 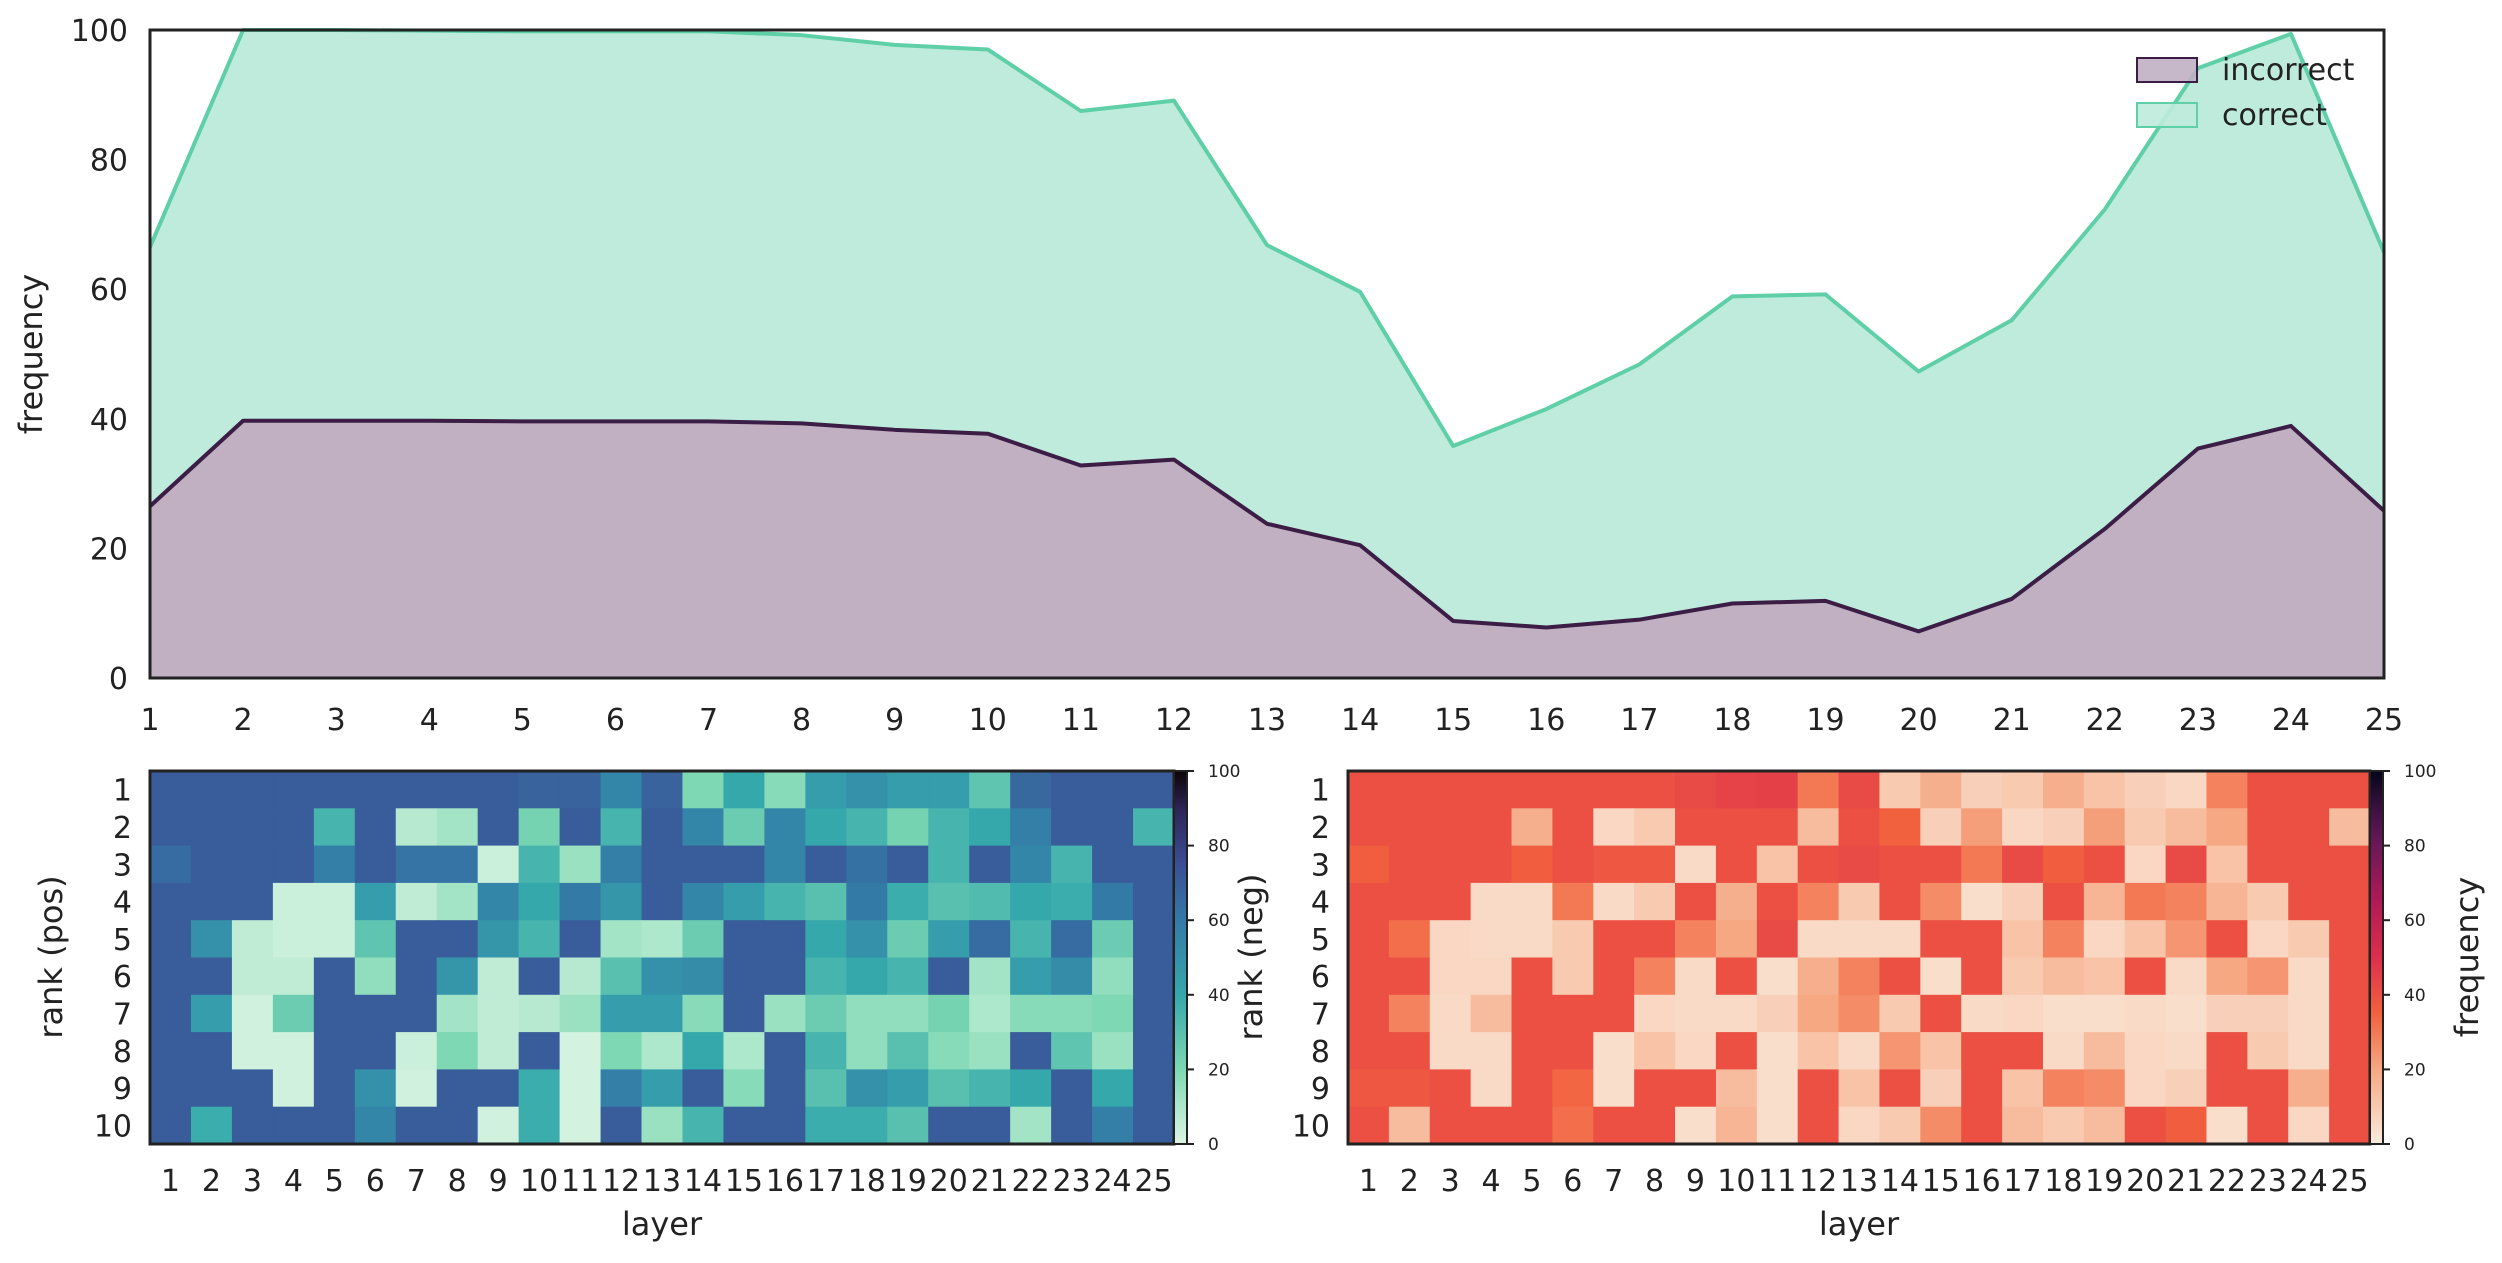 What do you see at coordinates (2376, 957) in the screenshot?
I see `colorbar-neg` at bounding box center [2376, 957].